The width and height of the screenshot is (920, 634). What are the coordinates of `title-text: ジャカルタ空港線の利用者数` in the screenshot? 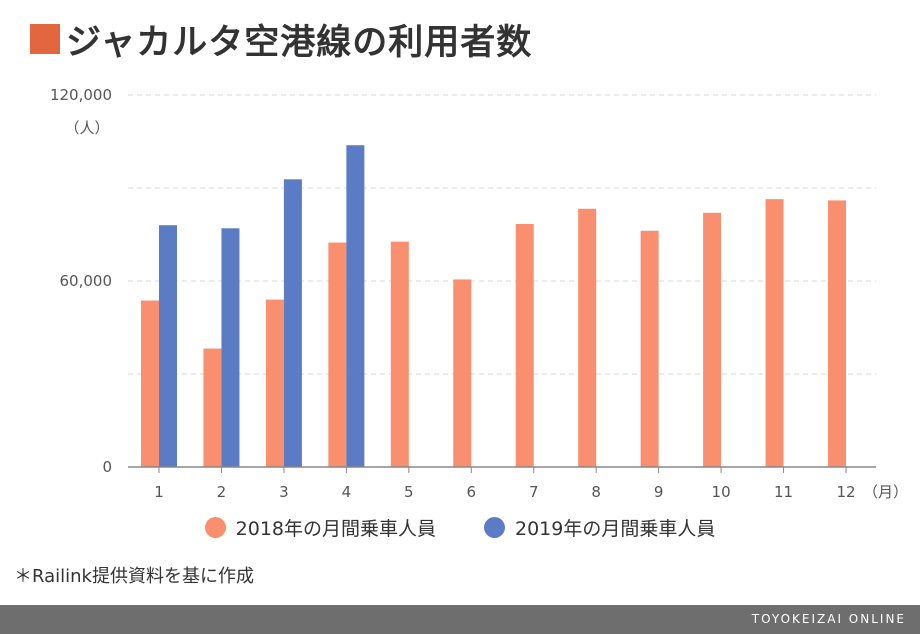 It's located at (299, 42).